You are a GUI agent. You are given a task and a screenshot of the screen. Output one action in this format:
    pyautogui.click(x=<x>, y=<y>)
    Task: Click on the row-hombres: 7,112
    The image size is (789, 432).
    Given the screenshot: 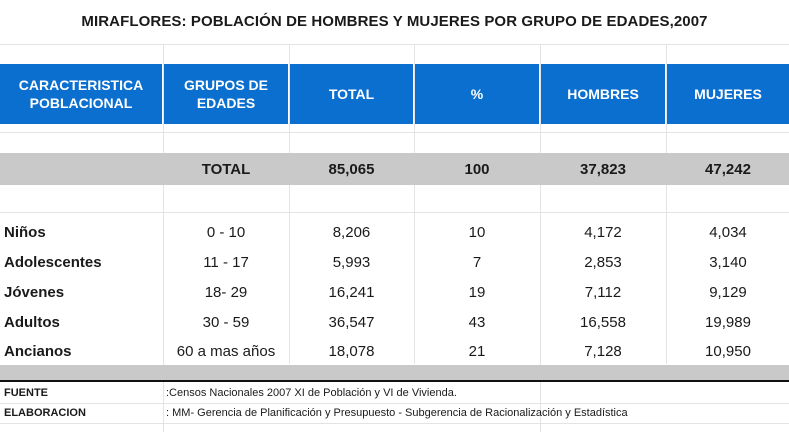 What is the action you would take?
    pyautogui.click(x=603, y=292)
    